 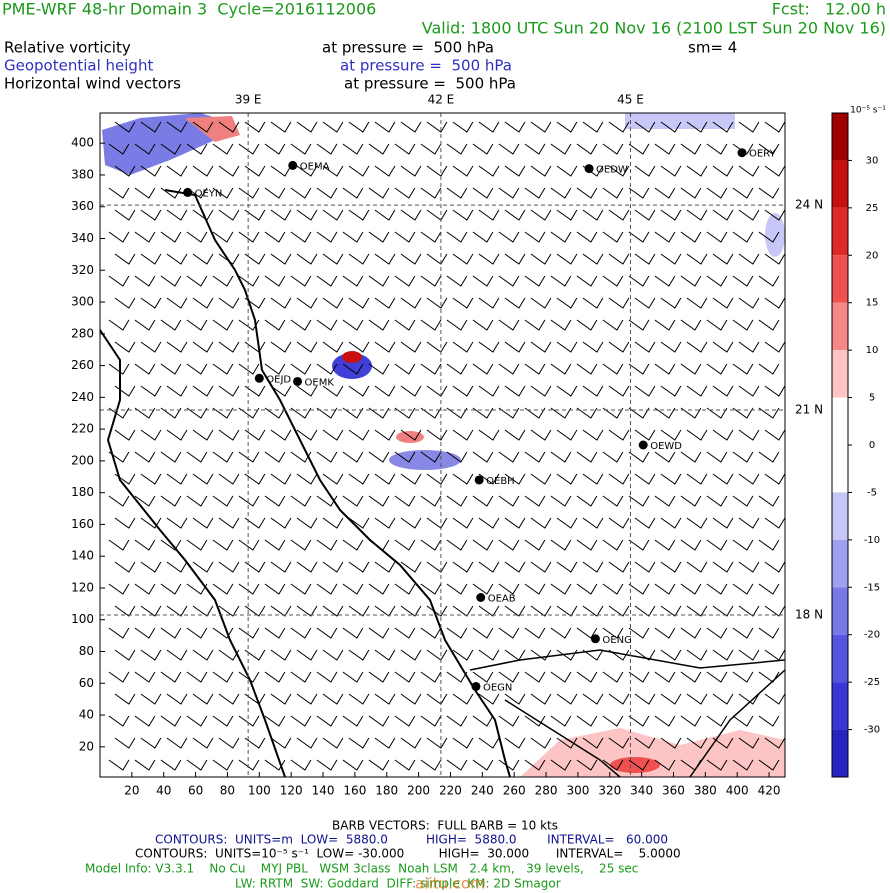 I want to click on colorbar-tick-label: 30, so click(x=872, y=160).